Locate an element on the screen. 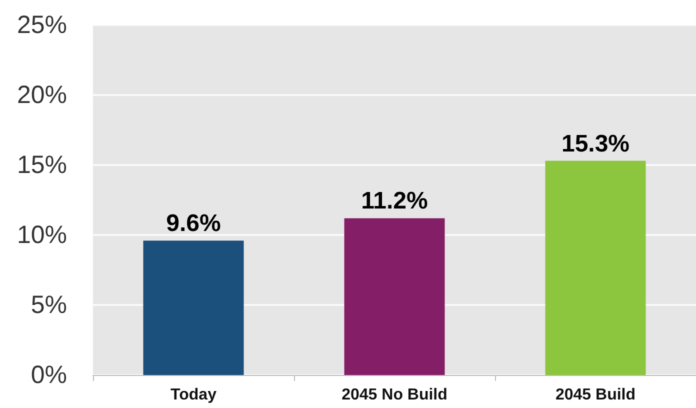  x-tick-label: 2045 No Build is located at coordinates (395, 395).